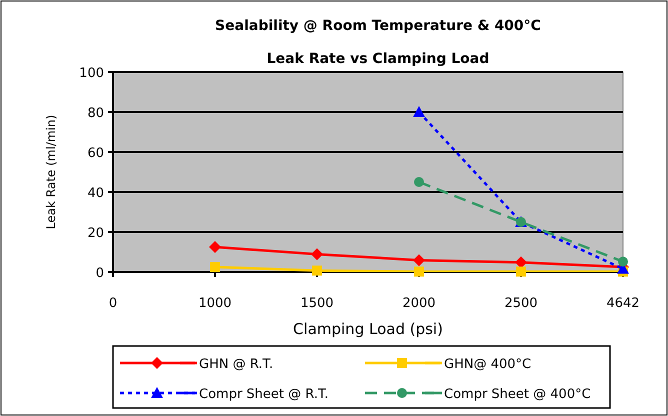  Describe the element at coordinates (419, 303) in the screenshot. I see `x-tick-label: 2000` at that location.